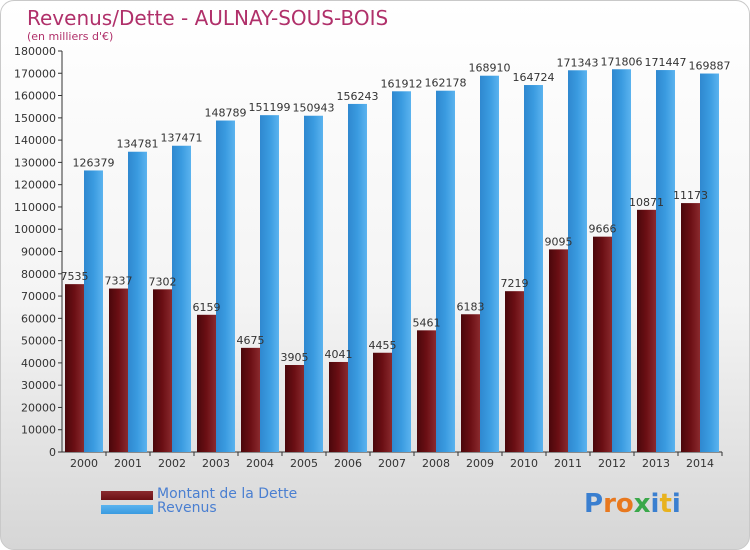  I want to click on debt-value-label: 7535, so click(75, 276).